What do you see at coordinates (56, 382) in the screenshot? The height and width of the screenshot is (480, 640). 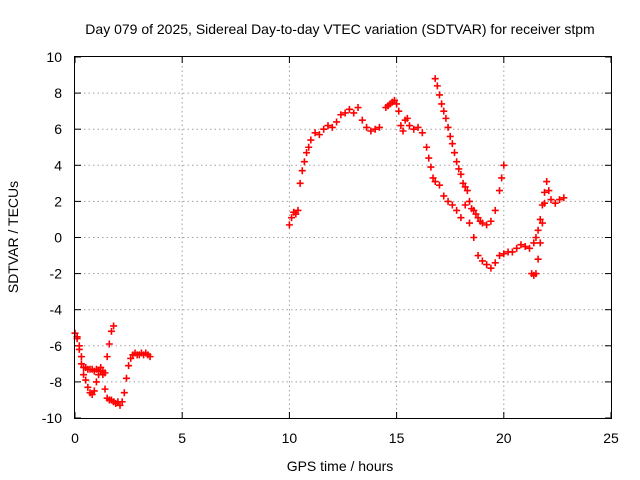 I see `y-tick-label: -8` at bounding box center [56, 382].